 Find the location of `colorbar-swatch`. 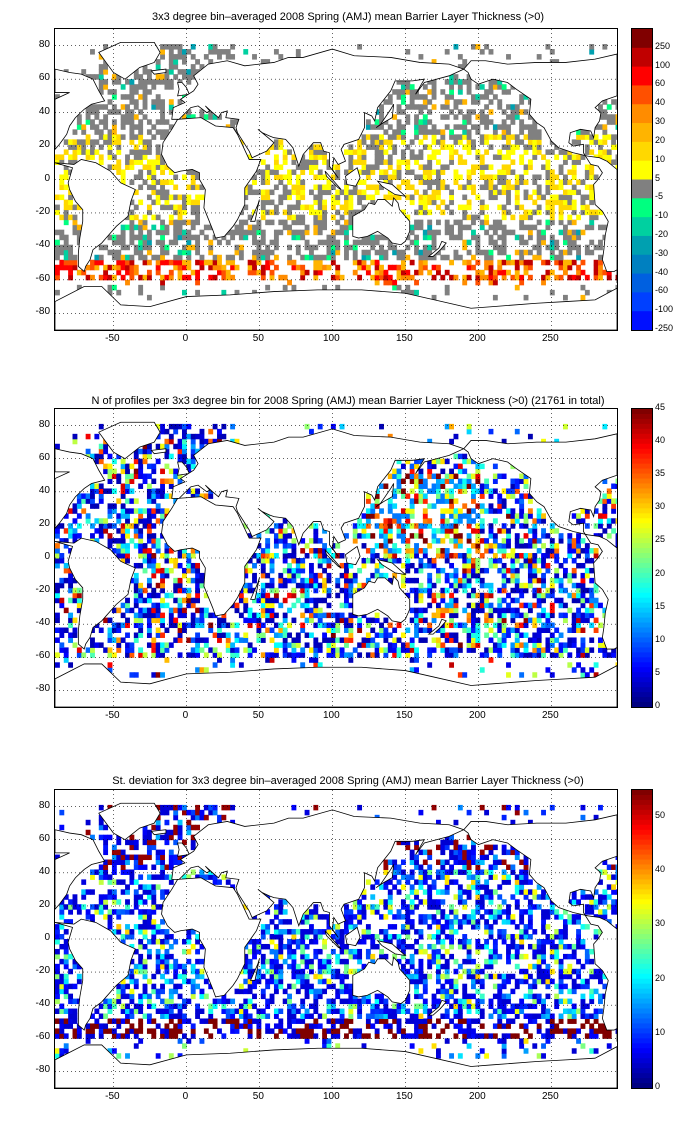

colorbar-swatch is located at coordinates (642, 446).